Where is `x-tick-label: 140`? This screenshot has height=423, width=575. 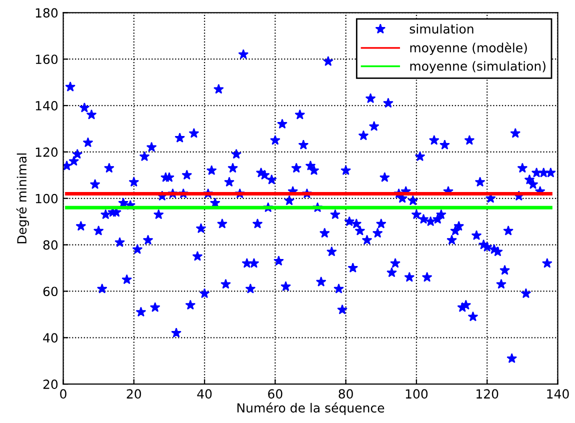 x-tick-label: 140 is located at coordinates (558, 394).